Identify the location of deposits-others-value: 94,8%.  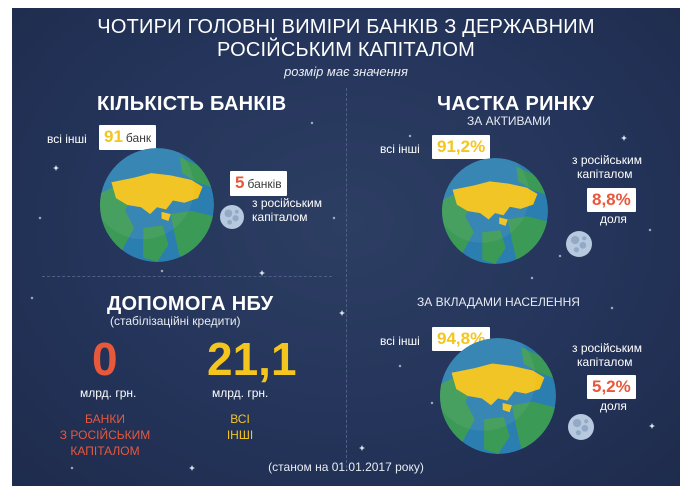
(461, 338).